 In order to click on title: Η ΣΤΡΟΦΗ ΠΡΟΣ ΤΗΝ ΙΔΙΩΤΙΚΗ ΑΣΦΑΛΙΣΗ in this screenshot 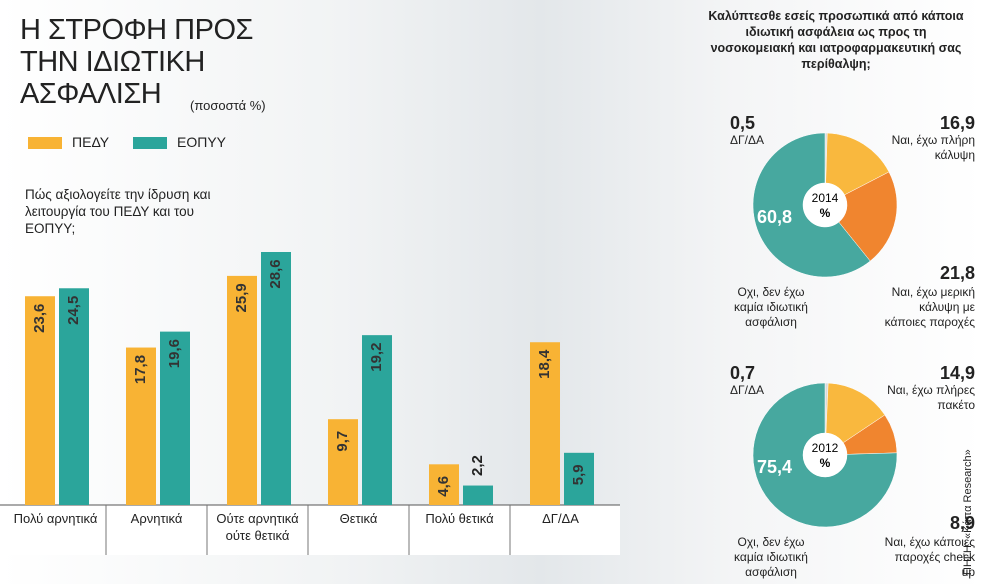, I will do `click(136, 62)`.